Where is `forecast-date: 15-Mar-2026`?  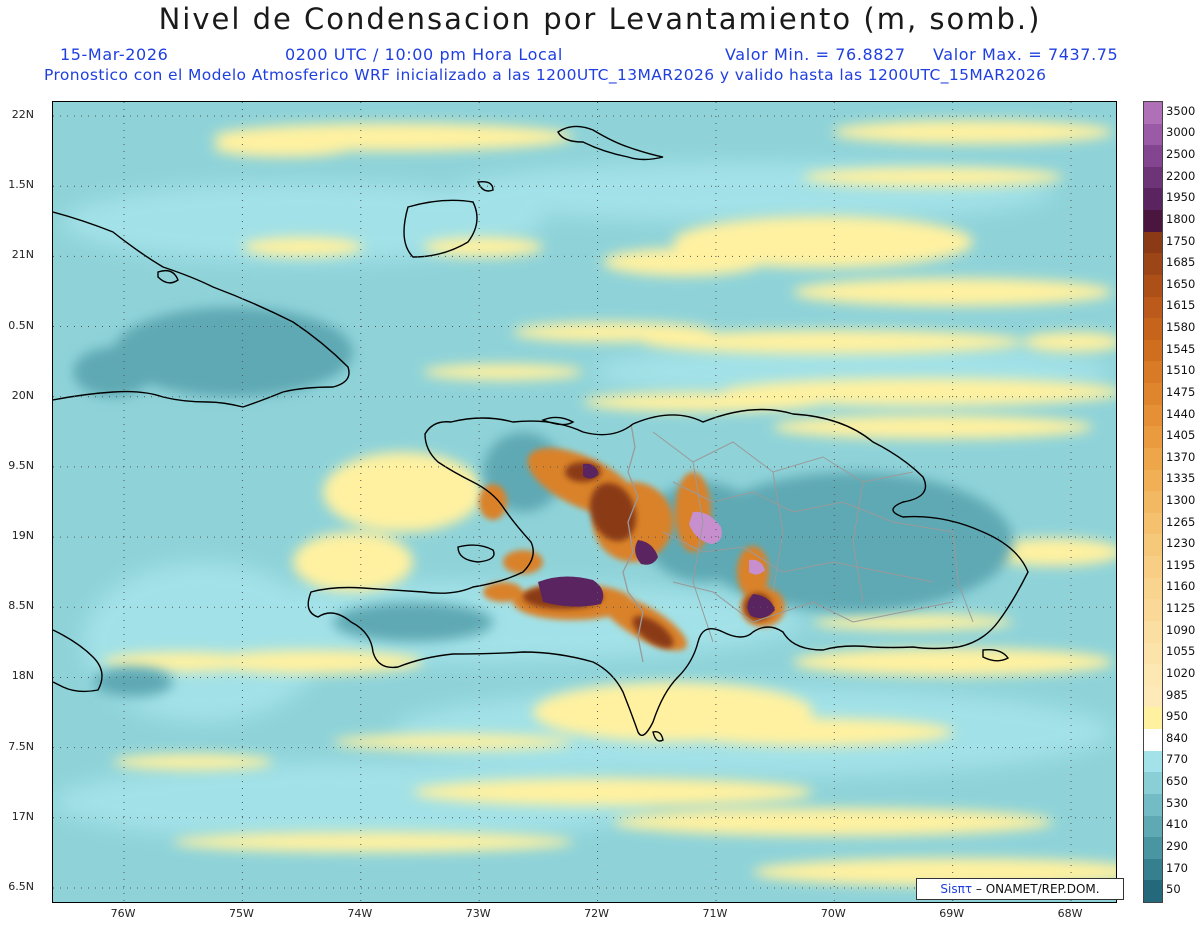 forecast-date: 15-Mar-2026 is located at coordinates (114, 54).